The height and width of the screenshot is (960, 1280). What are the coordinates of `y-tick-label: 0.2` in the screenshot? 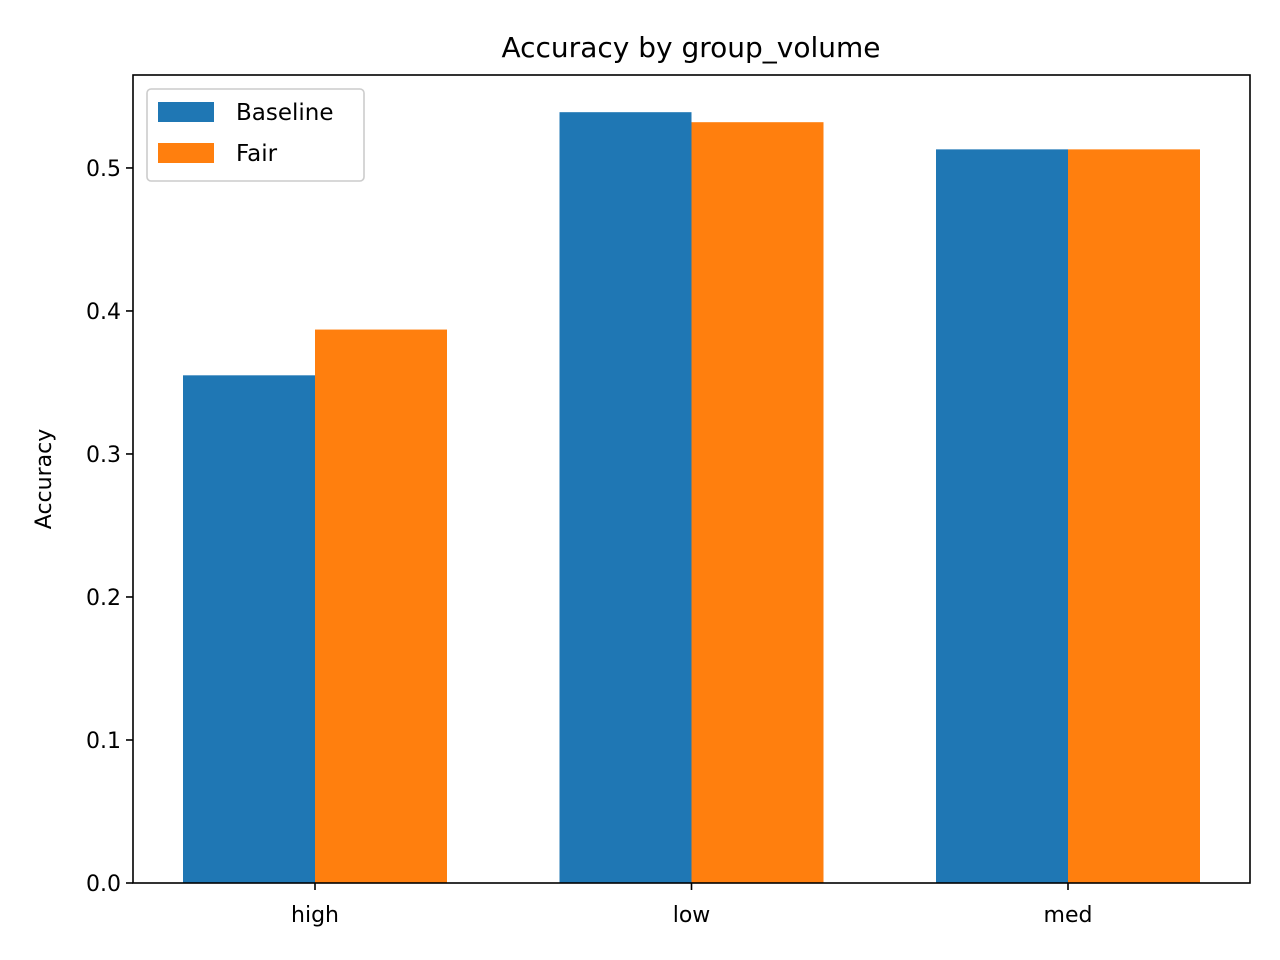 It's located at (103, 598).